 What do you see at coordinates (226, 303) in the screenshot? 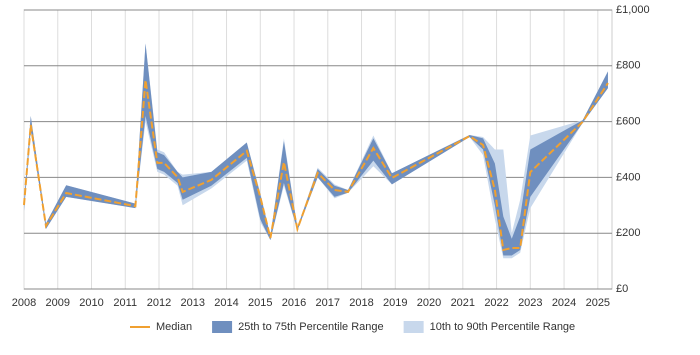
I see `x-tick-label: 2014` at bounding box center [226, 303].